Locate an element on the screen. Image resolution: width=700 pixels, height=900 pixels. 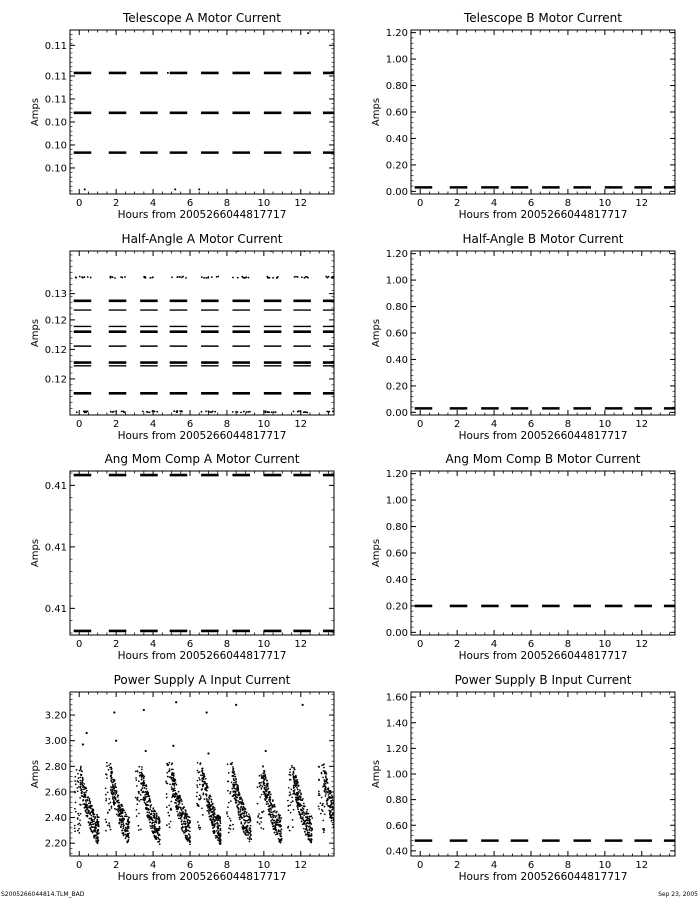
chart-title: Ang Mom Comp A Motor Current is located at coordinates (202, 459).